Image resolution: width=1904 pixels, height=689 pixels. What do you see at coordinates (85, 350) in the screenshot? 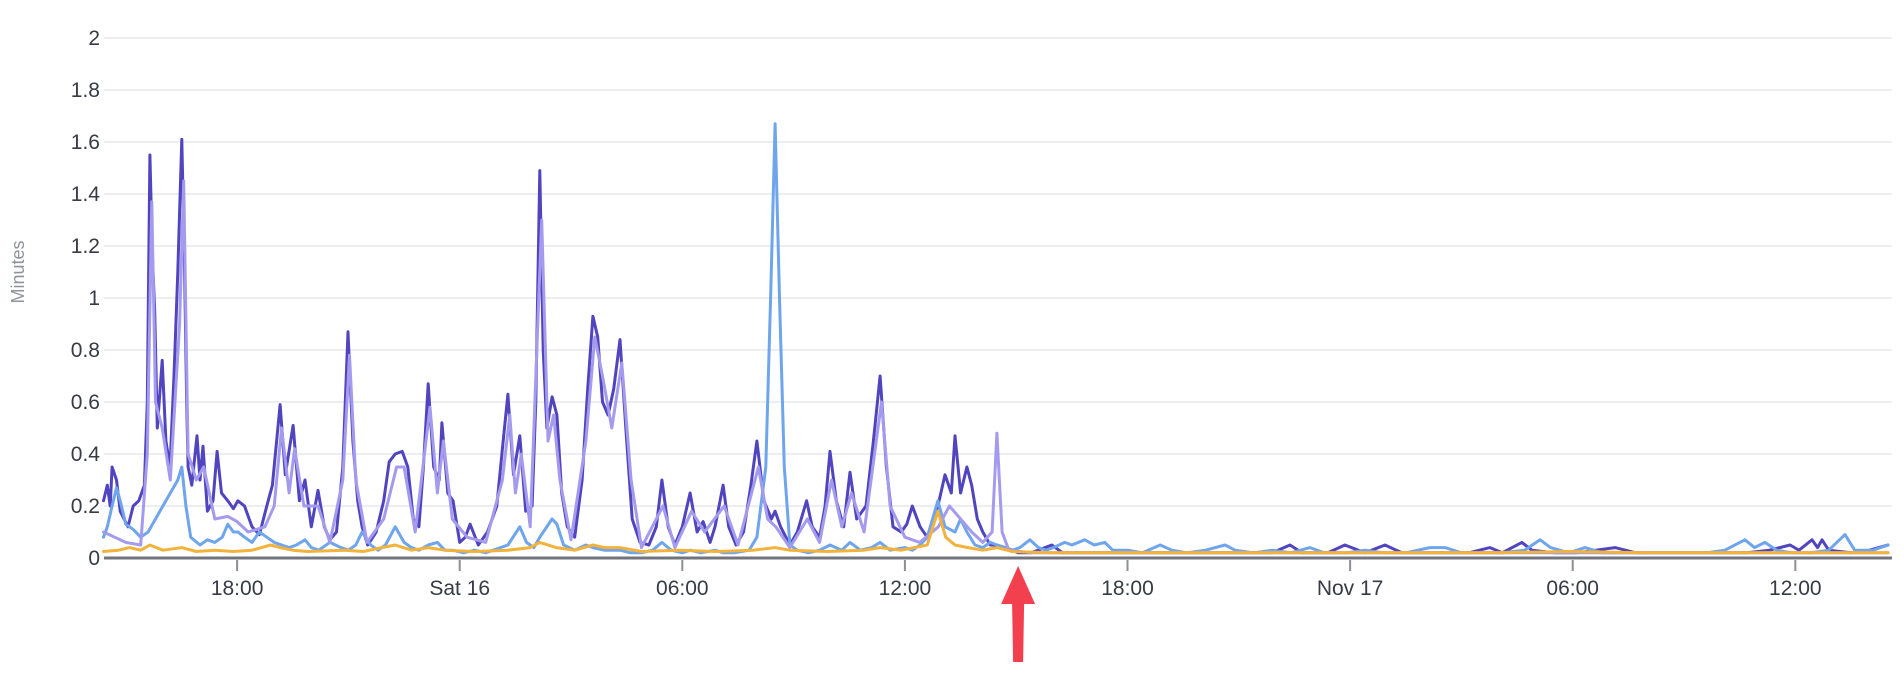
I see `y-tick-label: 0.8` at bounding box center [85, 350].